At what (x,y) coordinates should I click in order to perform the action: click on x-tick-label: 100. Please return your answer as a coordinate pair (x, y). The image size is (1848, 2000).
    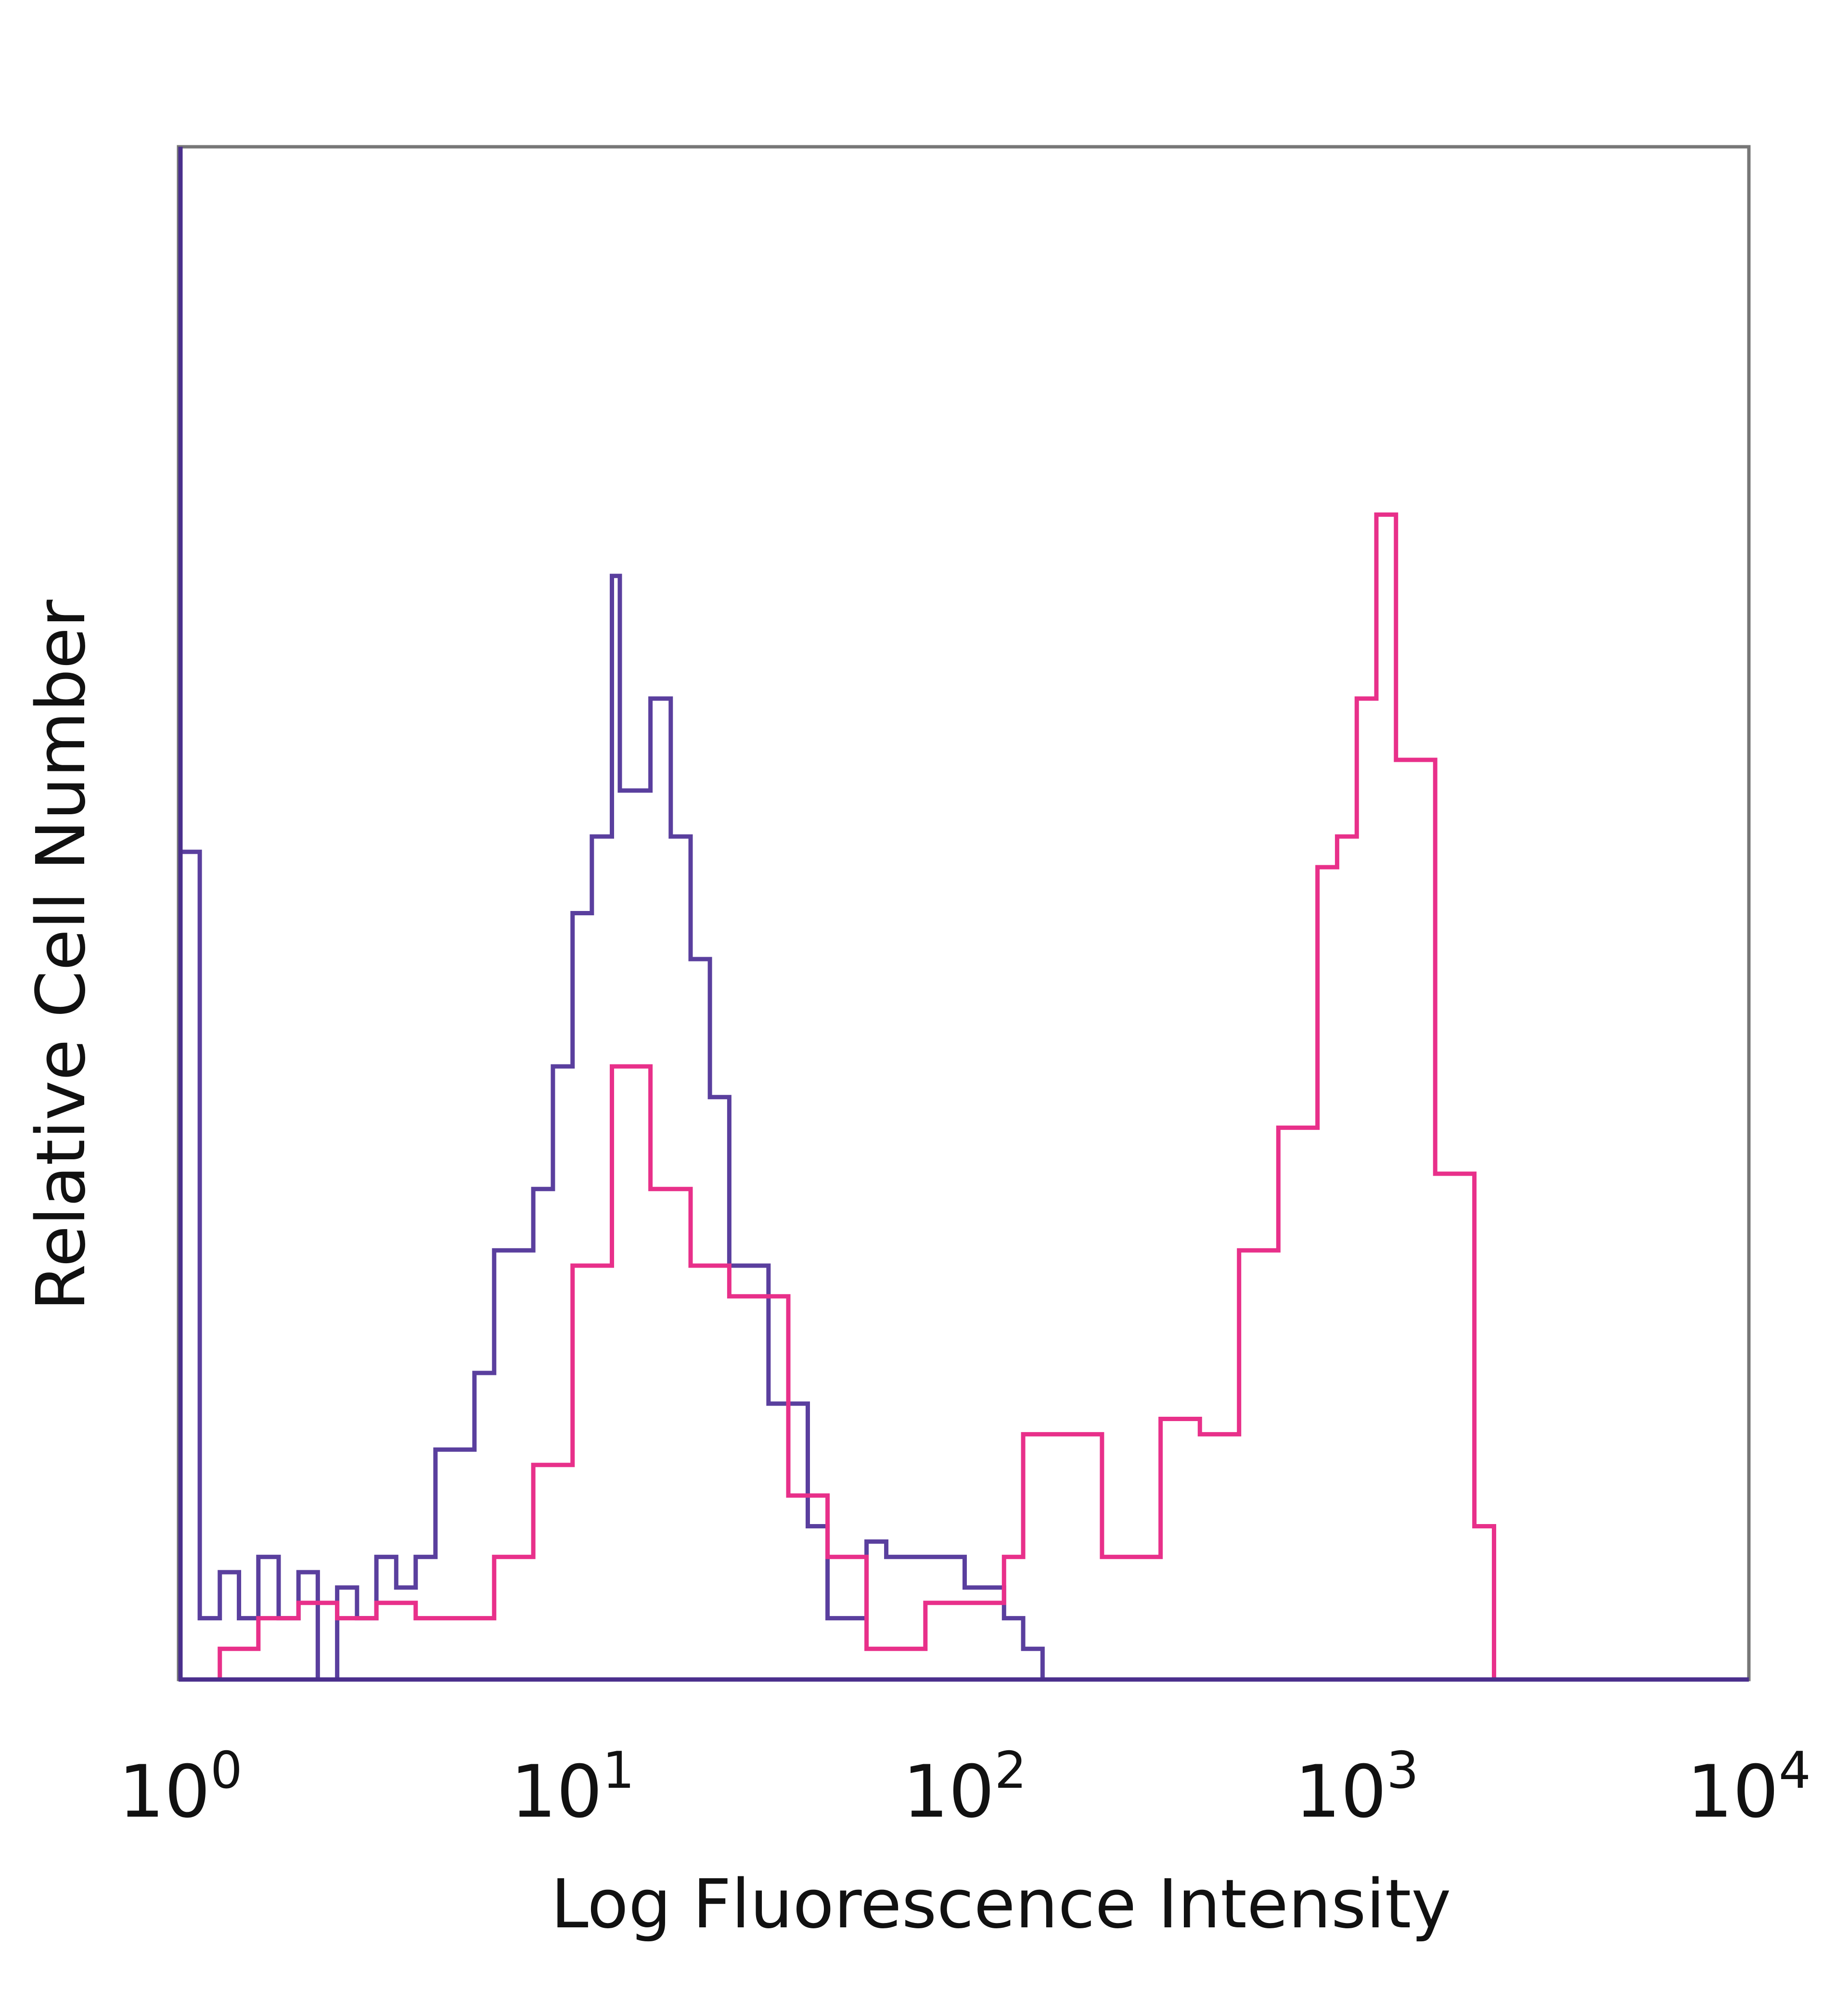
    Looking at the image, I should click on (180, 1787).